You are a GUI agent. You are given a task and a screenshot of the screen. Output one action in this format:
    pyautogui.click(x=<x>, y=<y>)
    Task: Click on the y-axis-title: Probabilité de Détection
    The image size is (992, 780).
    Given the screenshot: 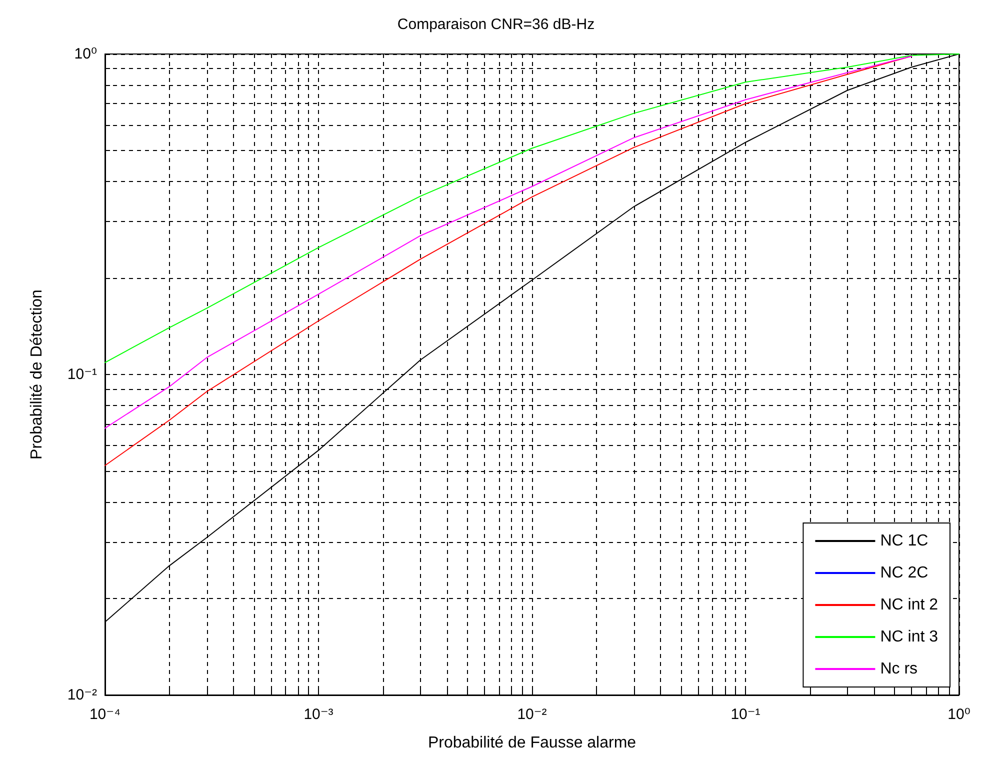 What is the action you would take?
    pyautogui.click(x=37, y=375)
    